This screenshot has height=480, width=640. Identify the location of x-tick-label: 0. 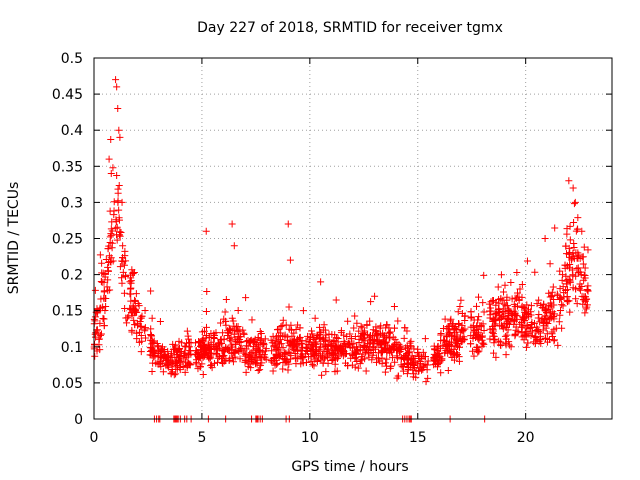
(94, 438).